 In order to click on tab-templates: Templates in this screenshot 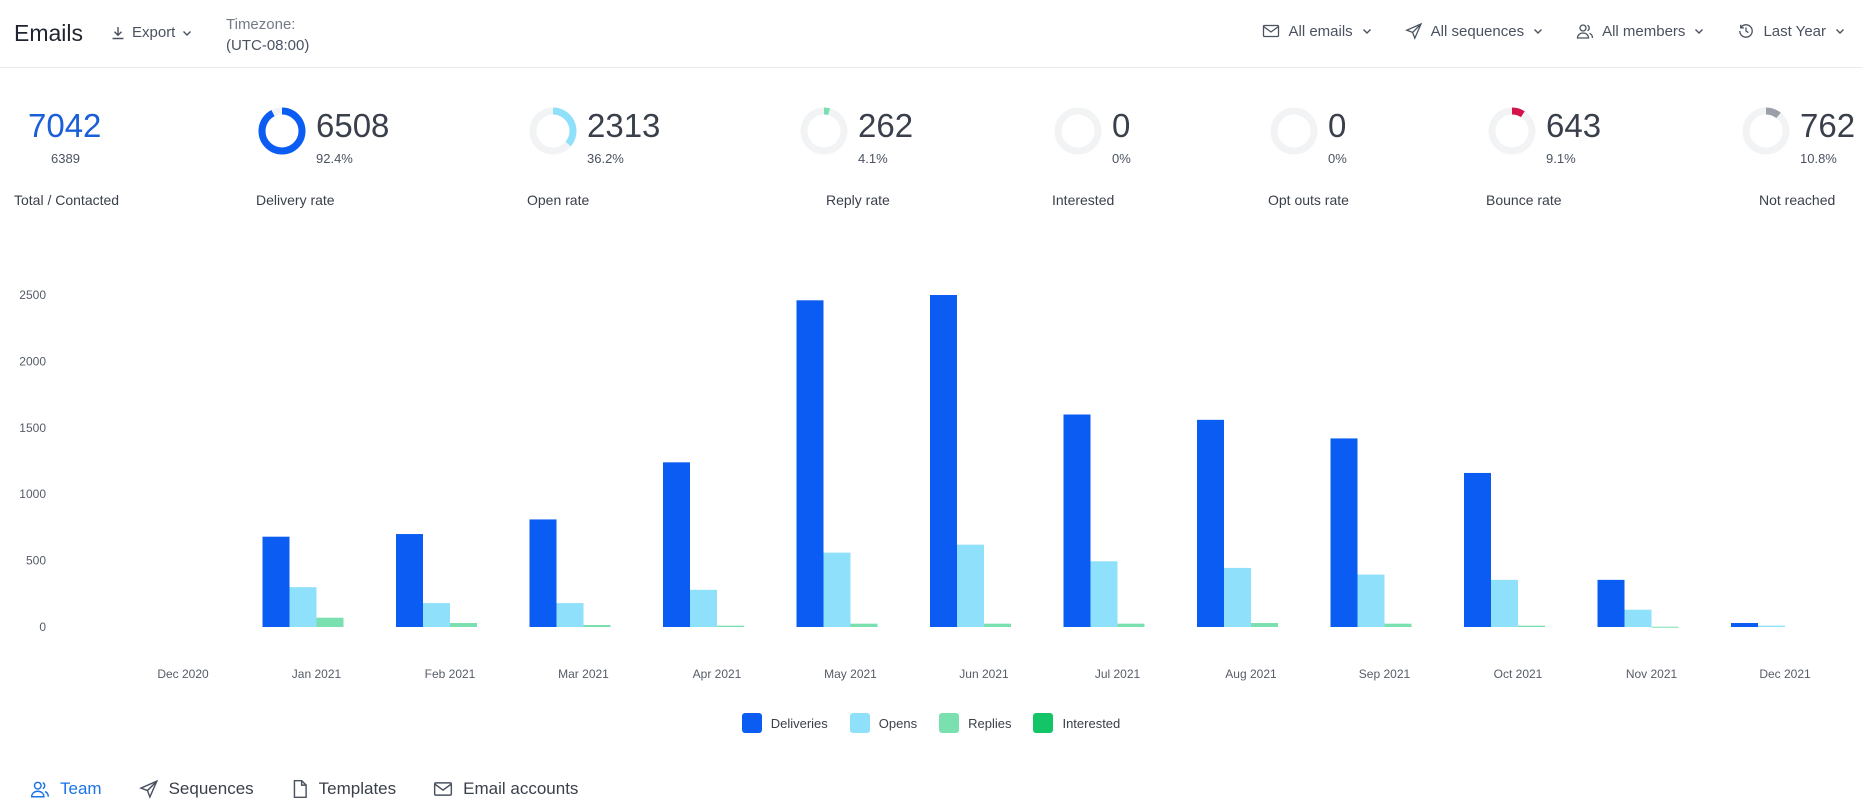, I will do `click(343, 789)`.